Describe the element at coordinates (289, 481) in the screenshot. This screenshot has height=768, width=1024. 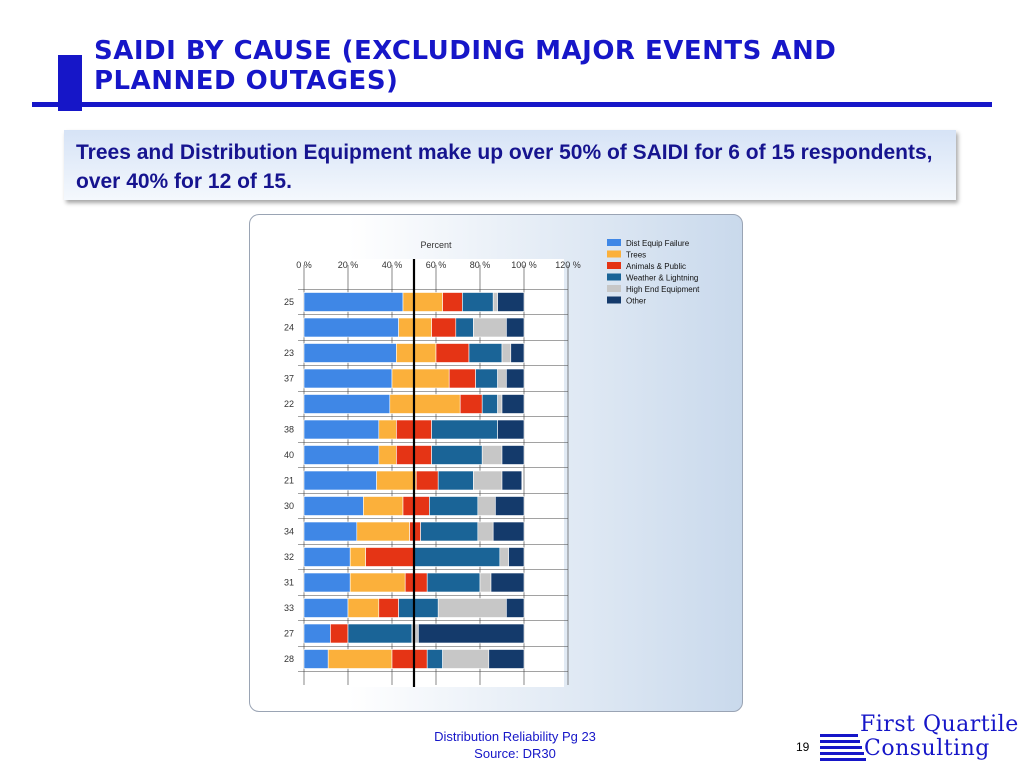
I see `y-tick-label: 21` at that location.